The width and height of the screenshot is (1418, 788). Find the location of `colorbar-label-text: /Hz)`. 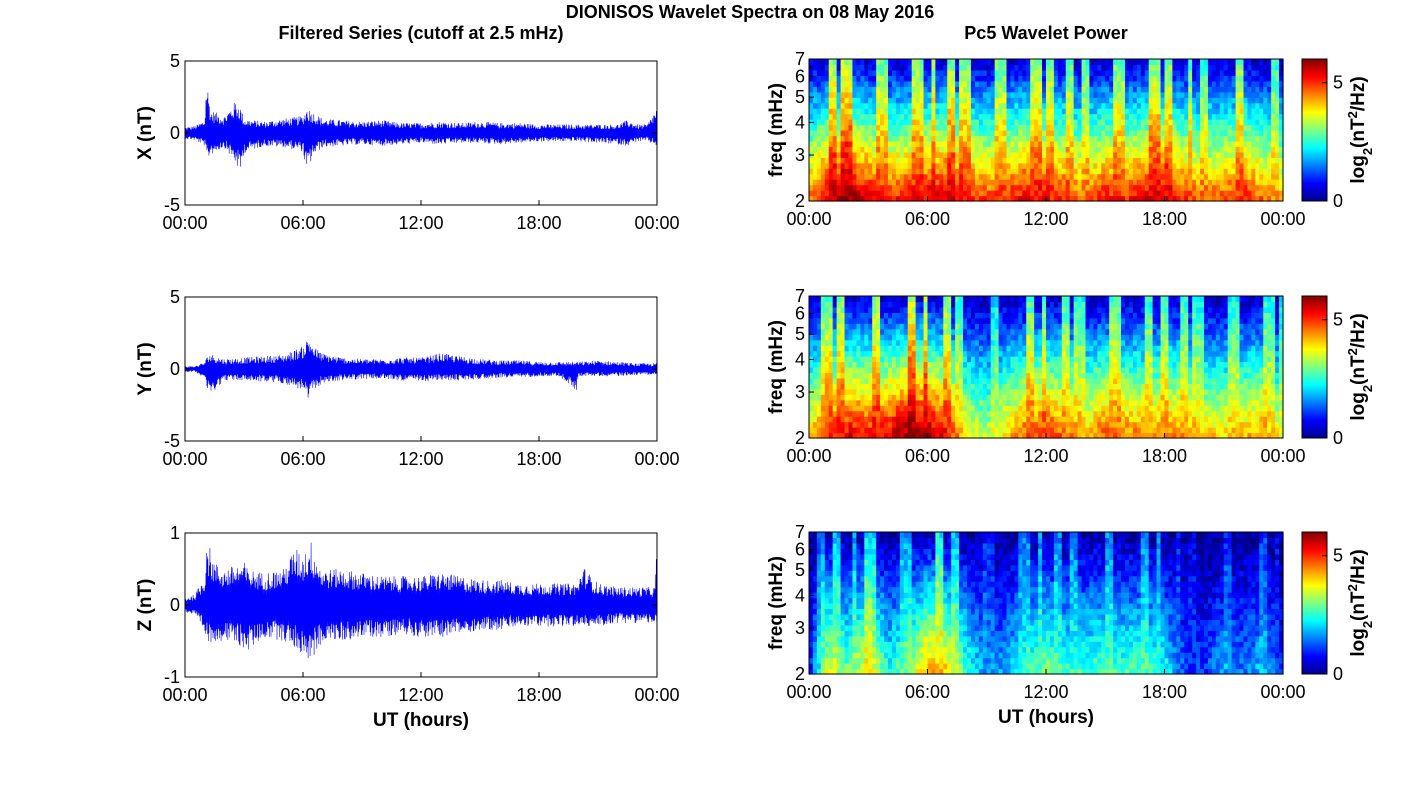

colorbar-label-text: /Hz) is located at coordinates (1358, 93).